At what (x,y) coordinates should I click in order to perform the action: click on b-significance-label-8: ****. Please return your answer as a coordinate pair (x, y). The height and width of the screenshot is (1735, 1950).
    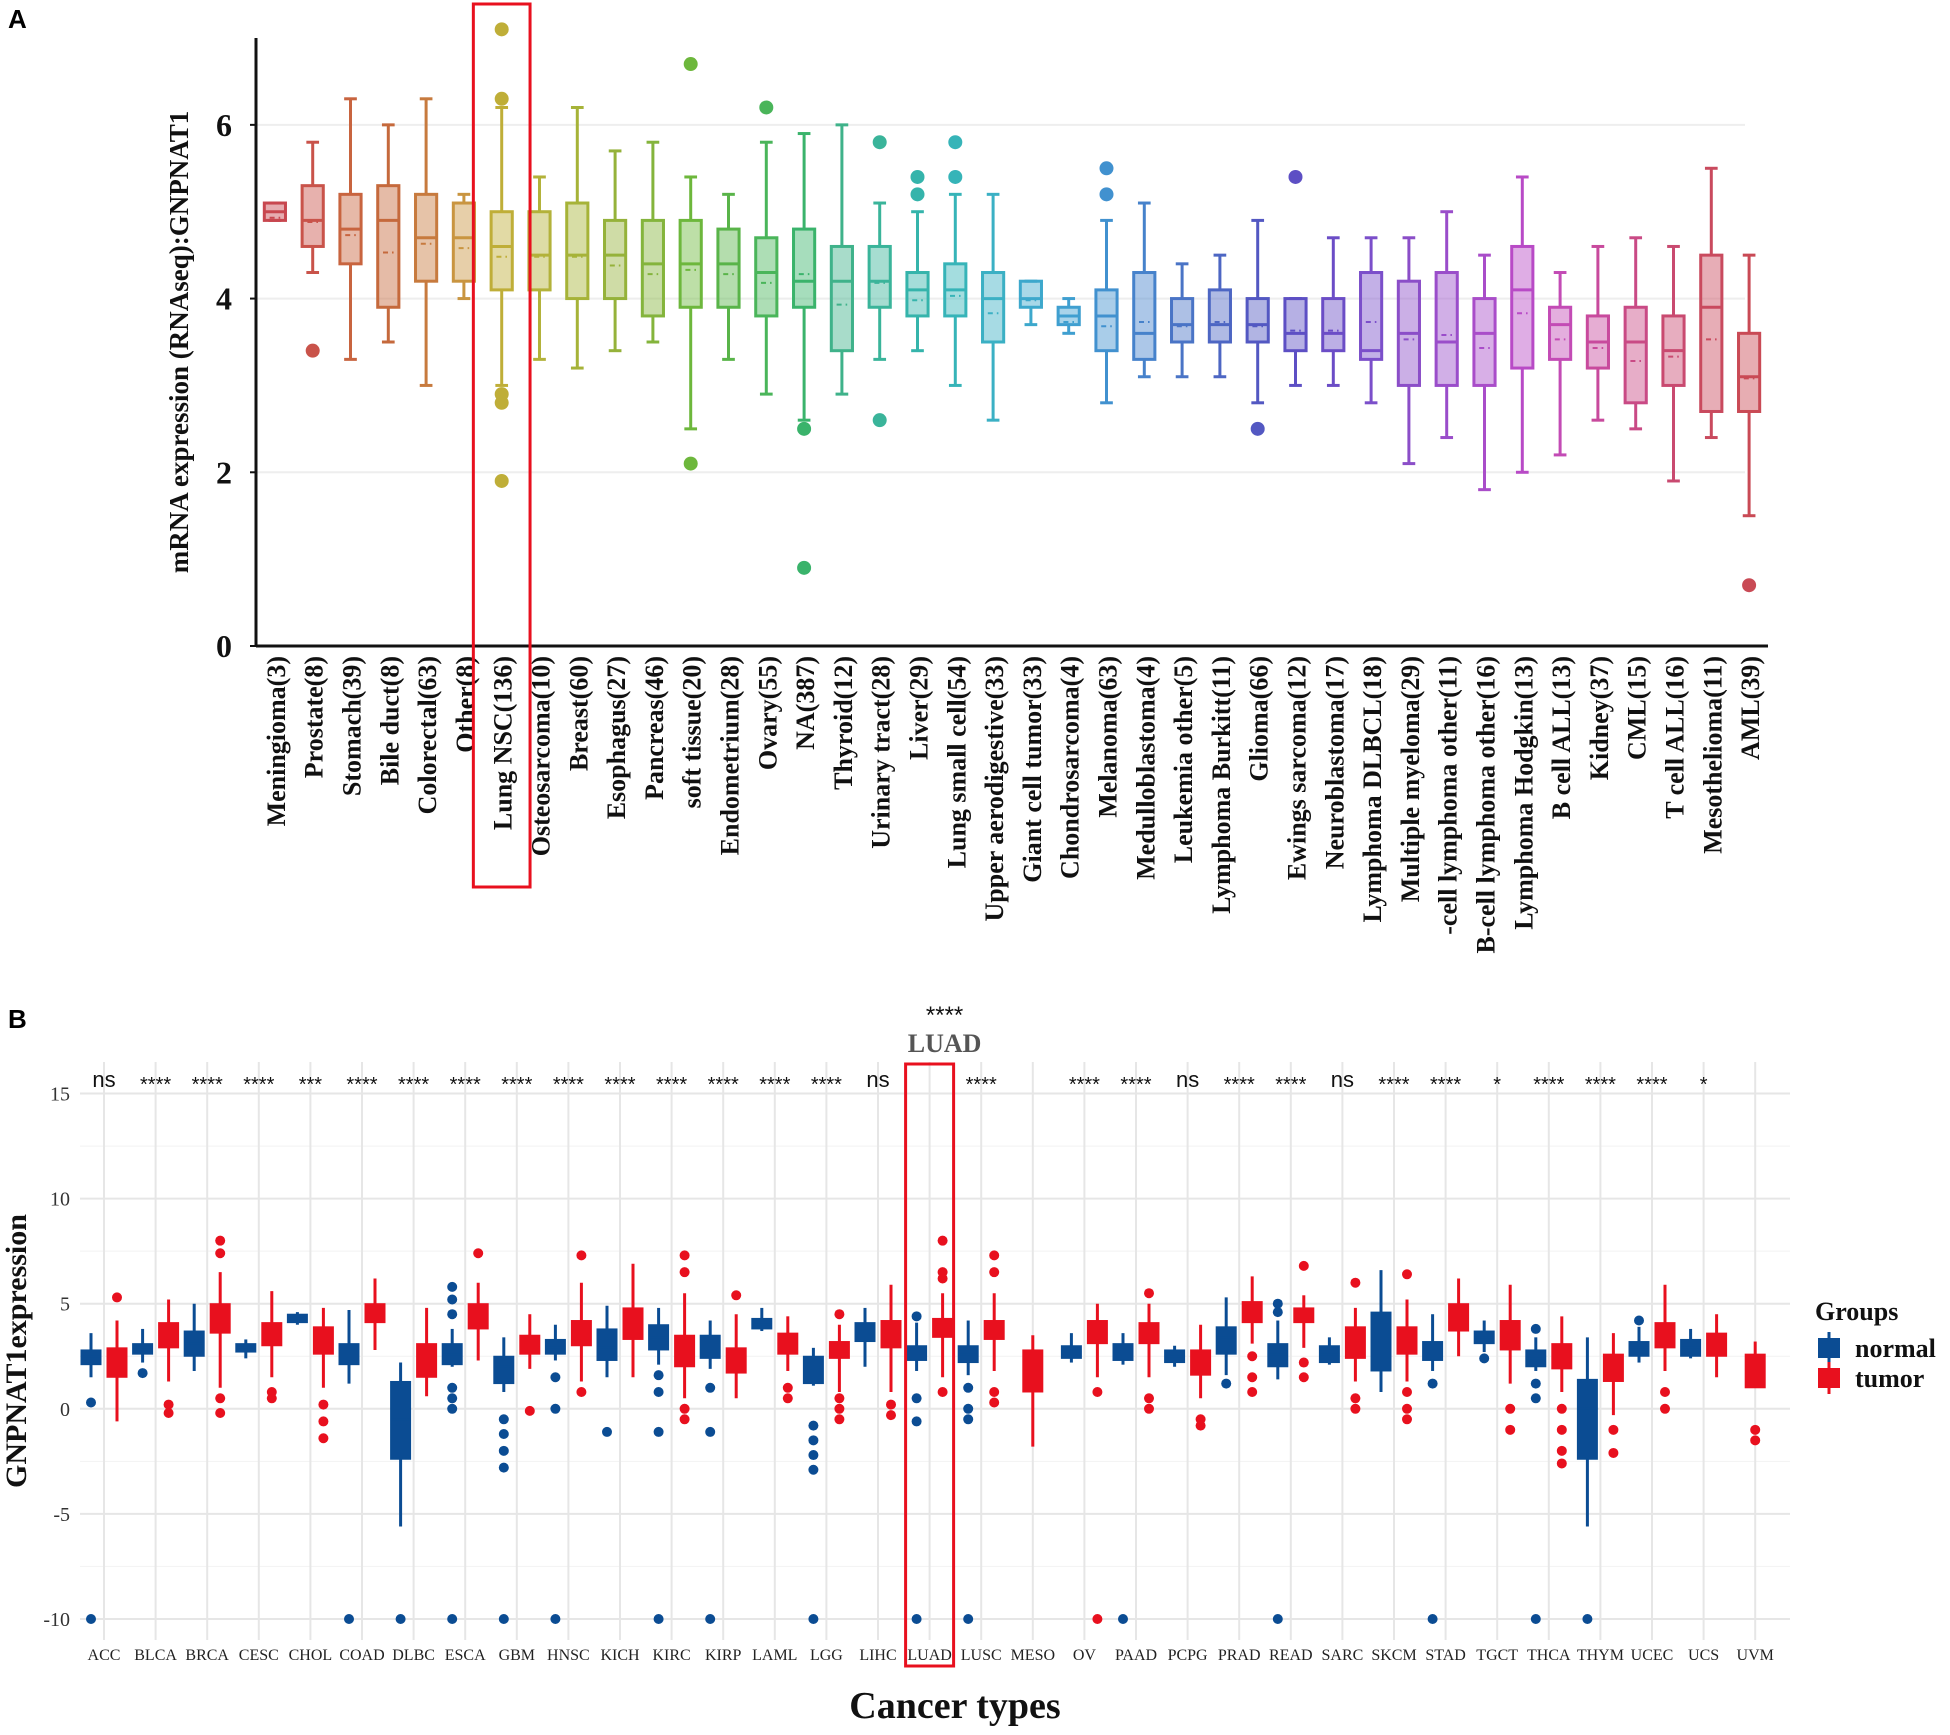
    Looking at the image, I should click on (516, 1085).